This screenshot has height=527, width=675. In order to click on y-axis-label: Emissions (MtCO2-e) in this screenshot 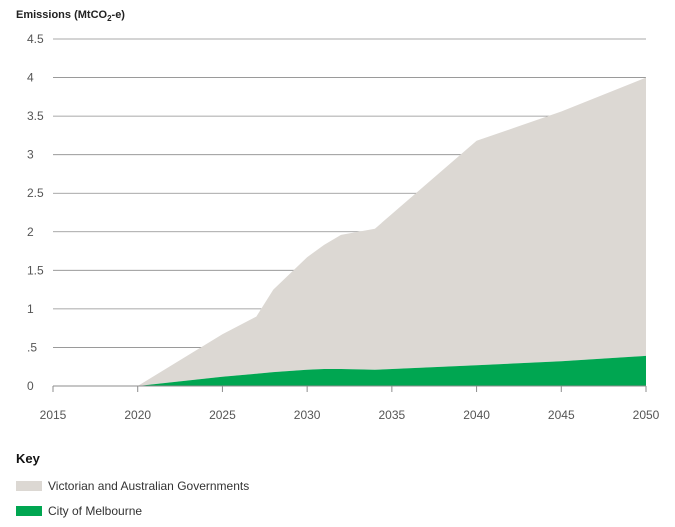, I will do `click(70, 16)`.